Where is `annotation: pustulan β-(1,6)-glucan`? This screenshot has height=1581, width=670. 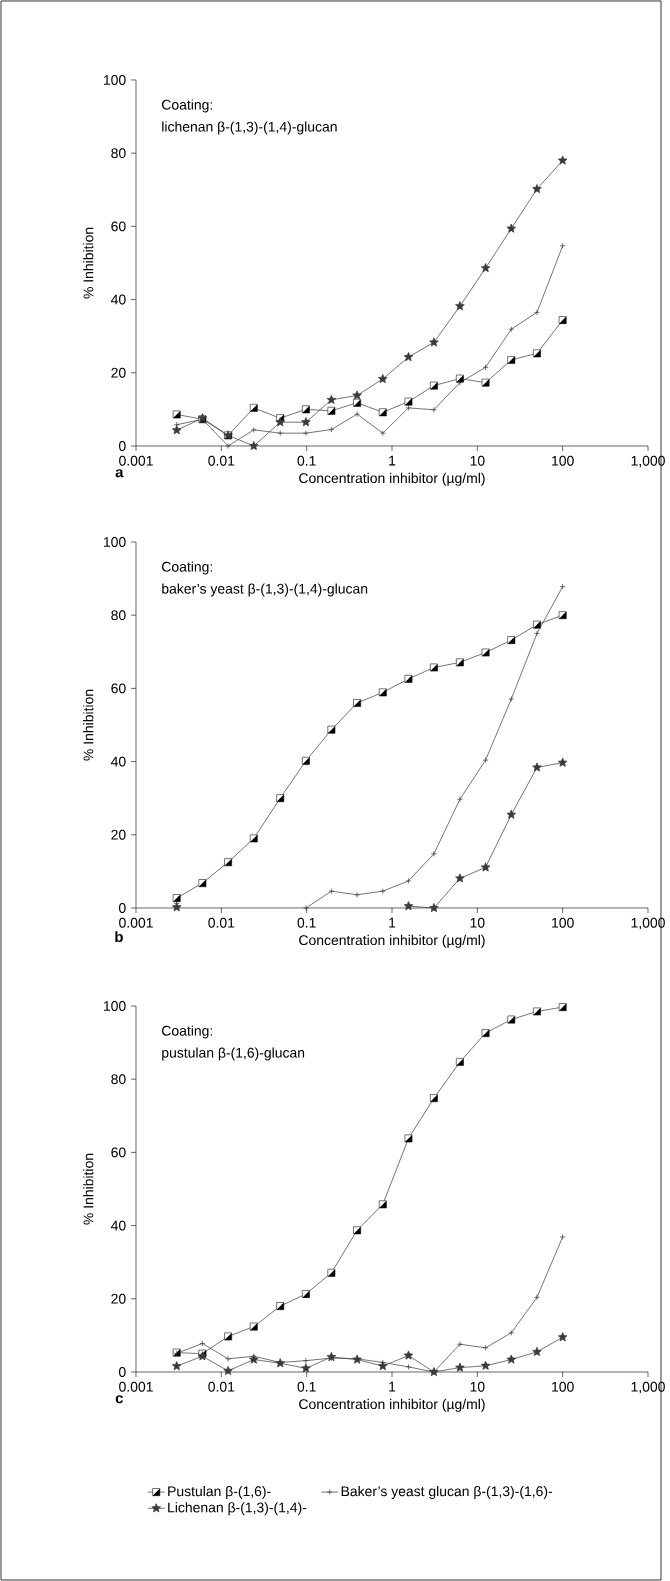 annotation: pustulan β-(1,6)-glucan is located at coordinates (233, 1054).